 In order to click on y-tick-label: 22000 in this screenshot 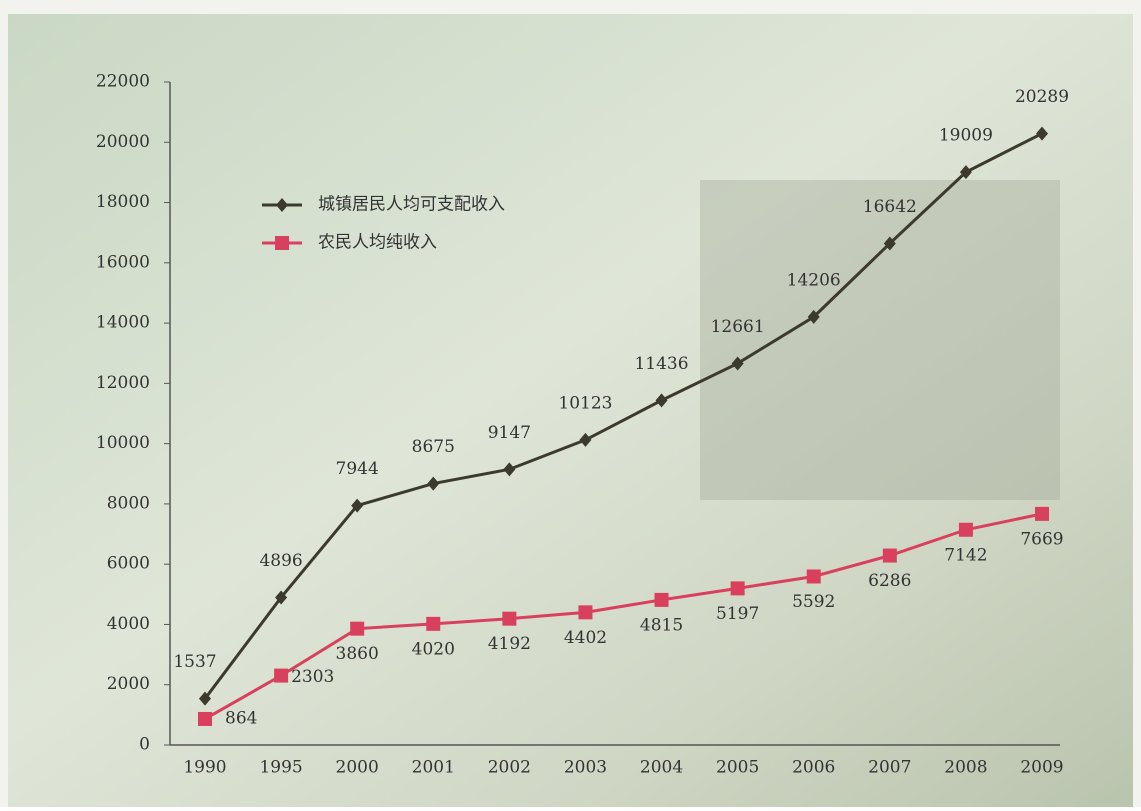, I will do `click(123, 82)`.